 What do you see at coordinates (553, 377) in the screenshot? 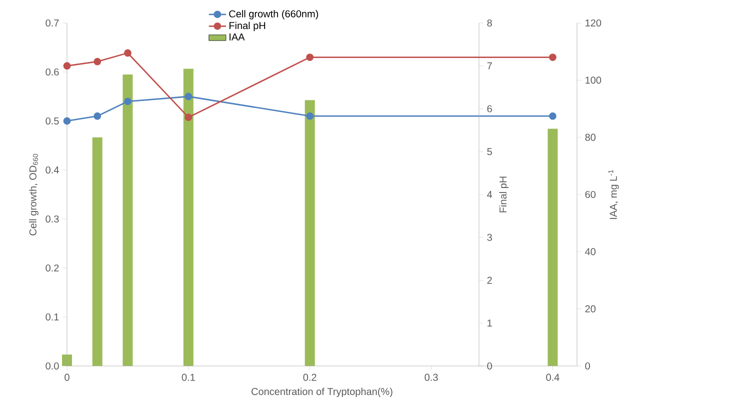
I see `x-tick-label: 0.4` at bounding box center [553, 377].